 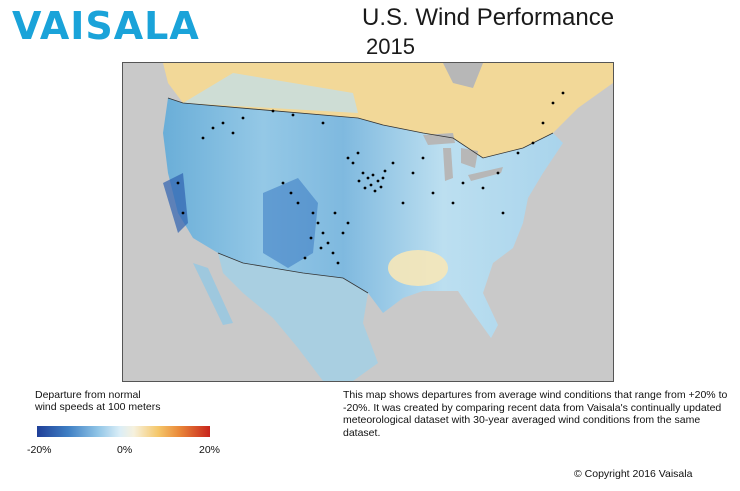 What do you see at coordinates (469, 158) in the screenshot?
I see `lake-huron` at bounding box center [469, 158].